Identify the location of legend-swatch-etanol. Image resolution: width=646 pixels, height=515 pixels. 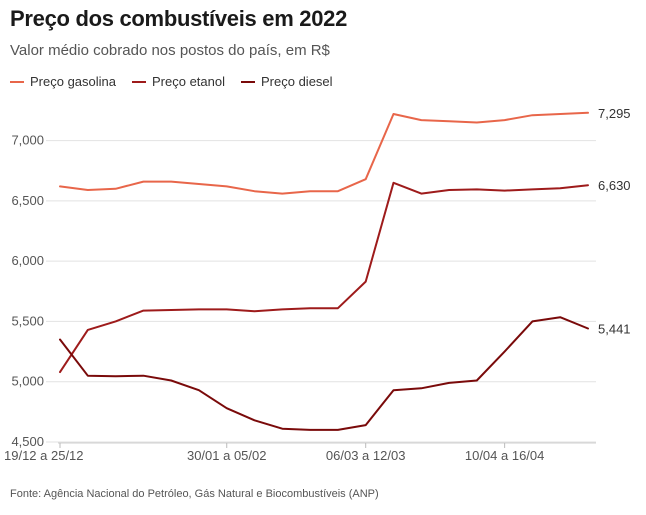
(139, 81).